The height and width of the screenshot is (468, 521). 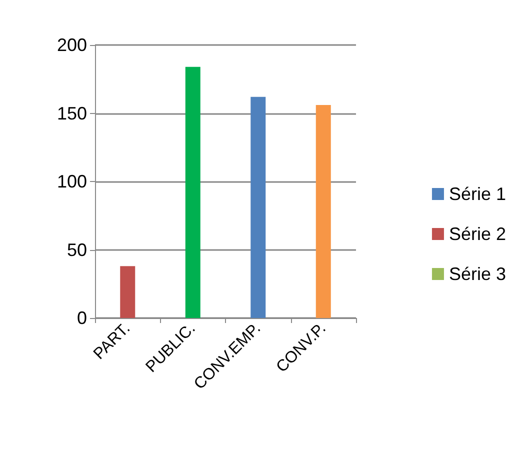 What do you see at coordinates (477, 234) in the screenshot?
I see `legend-label: Série 2` at bounding box center [477, 234].